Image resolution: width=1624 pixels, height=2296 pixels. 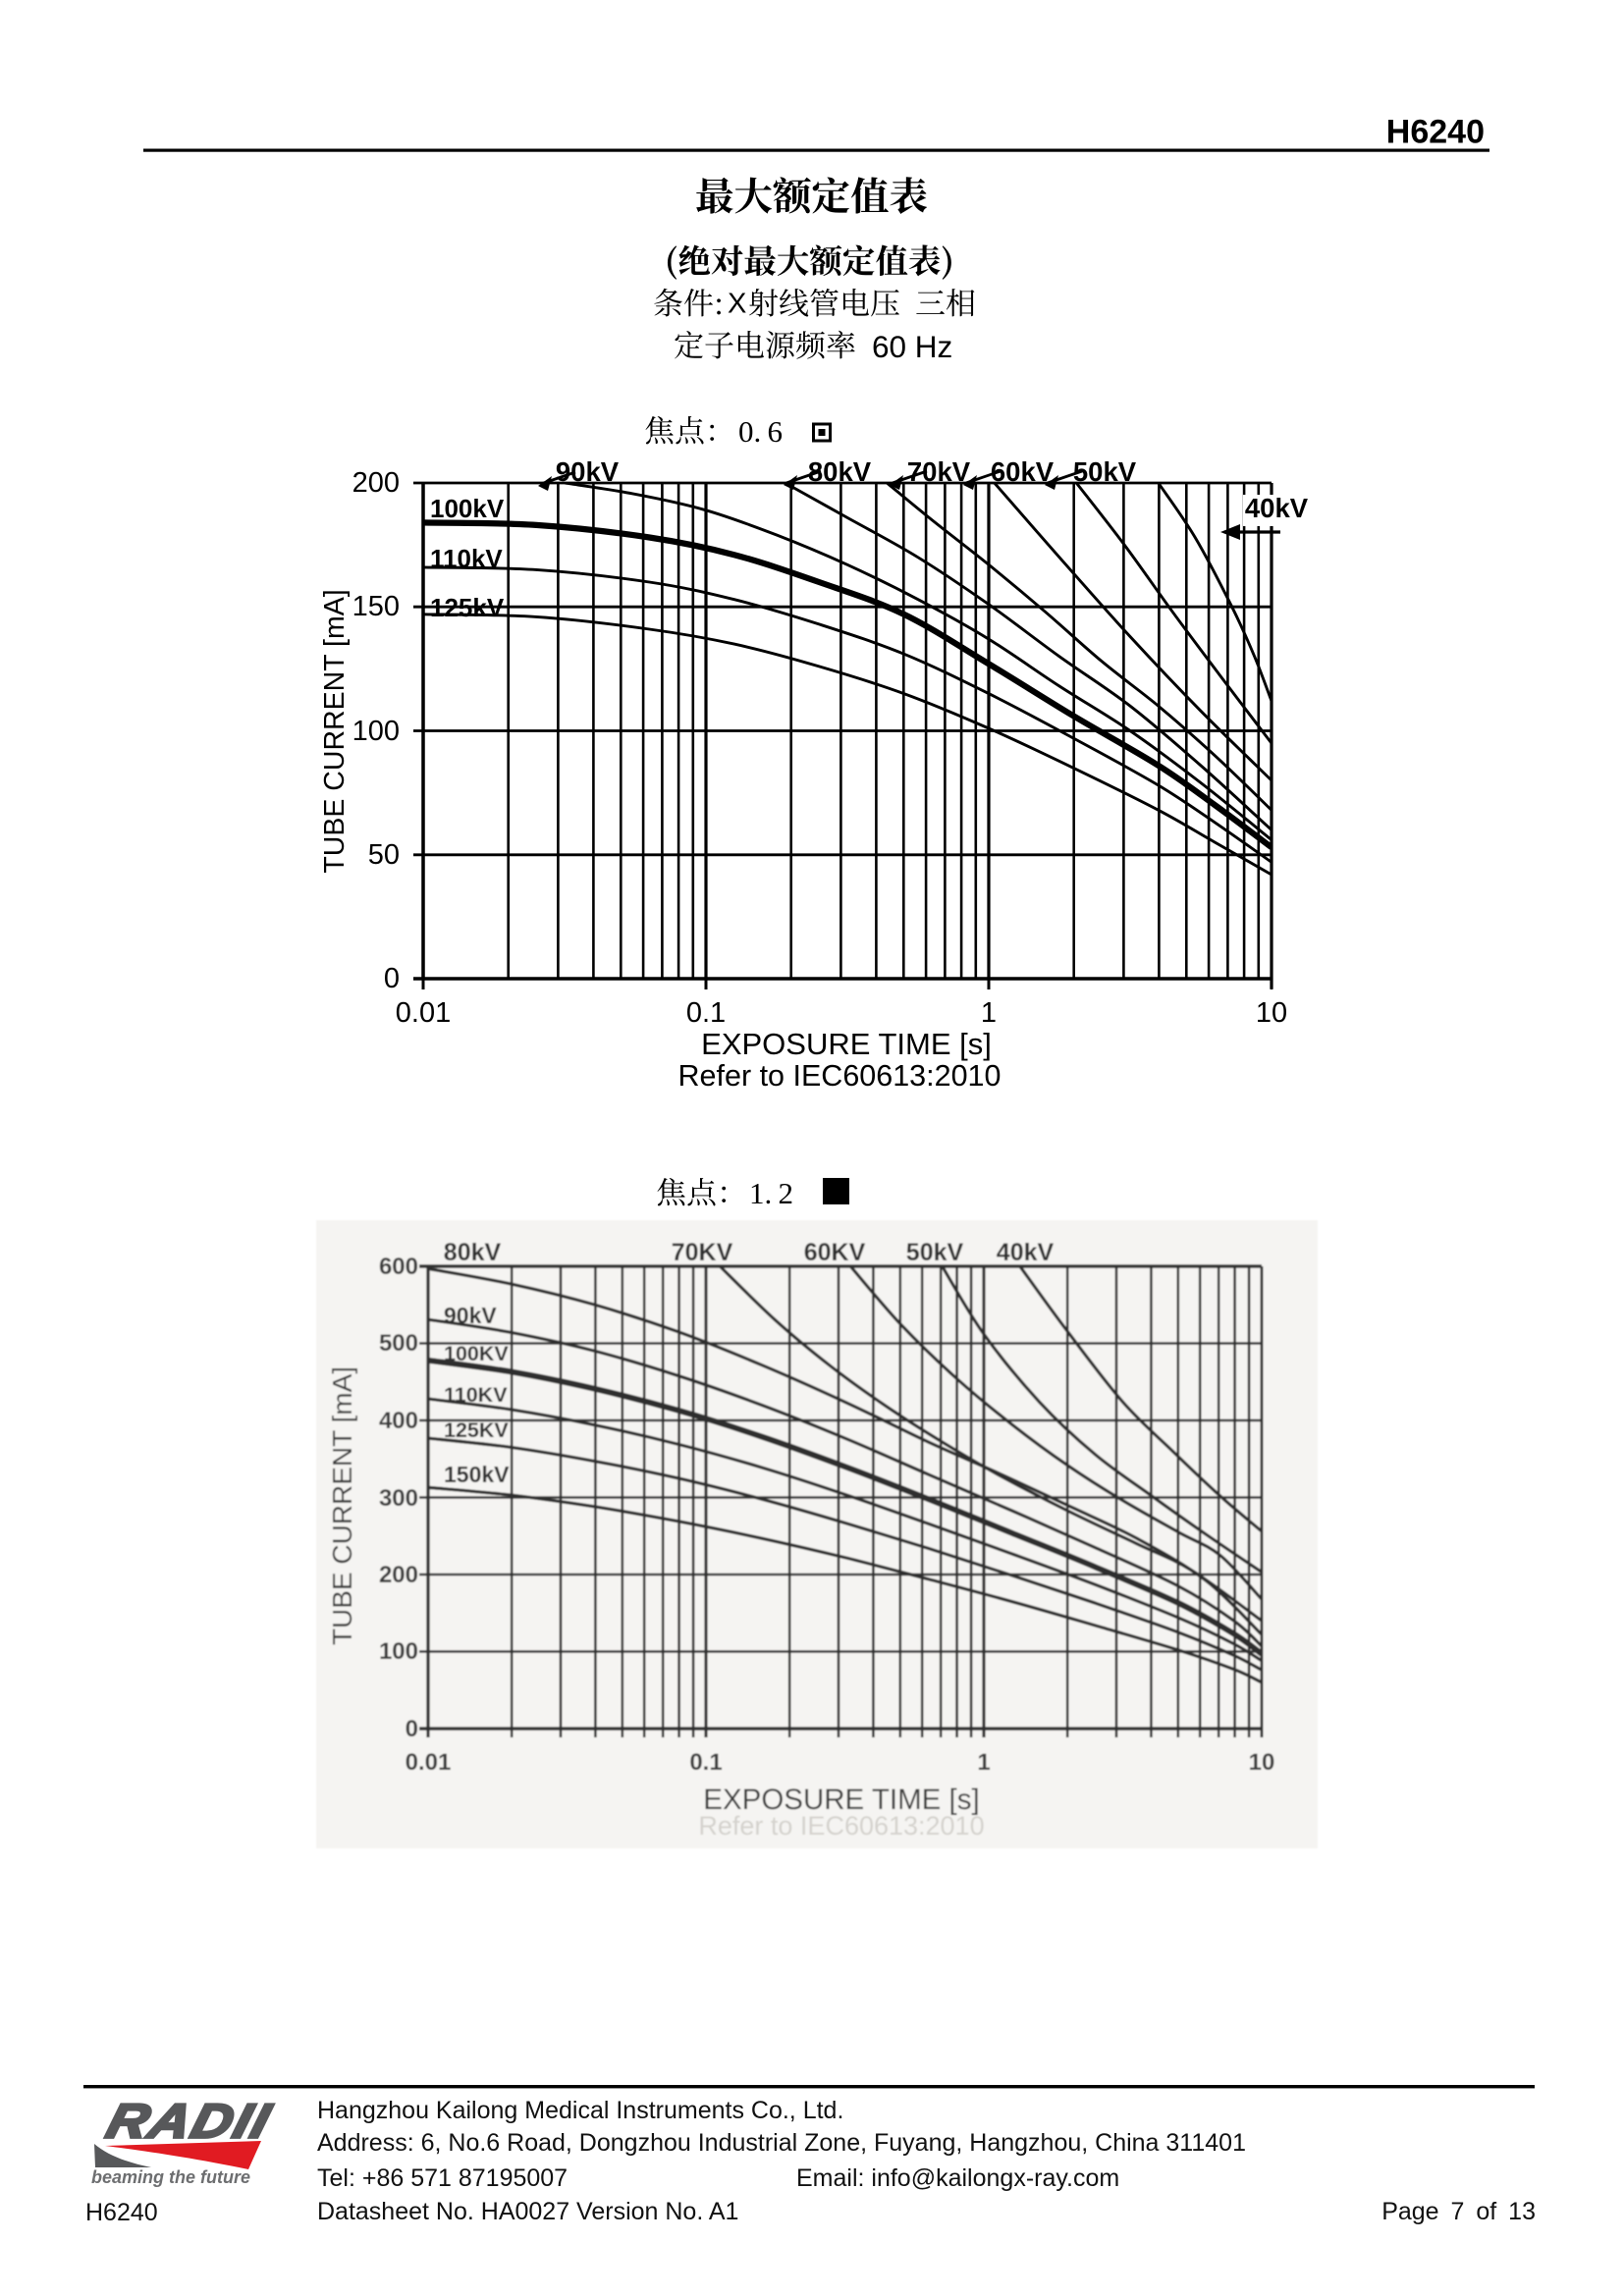 What do you see at coordinates (737, 304) in the screenshot?
I see `svg-text: X` at bounding box center [737, 304].